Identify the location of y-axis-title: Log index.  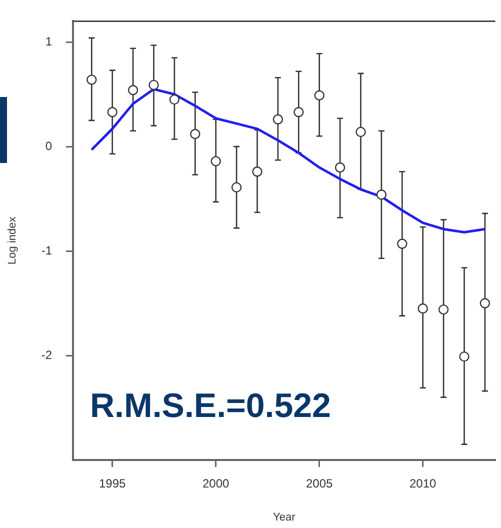
(12, 240).